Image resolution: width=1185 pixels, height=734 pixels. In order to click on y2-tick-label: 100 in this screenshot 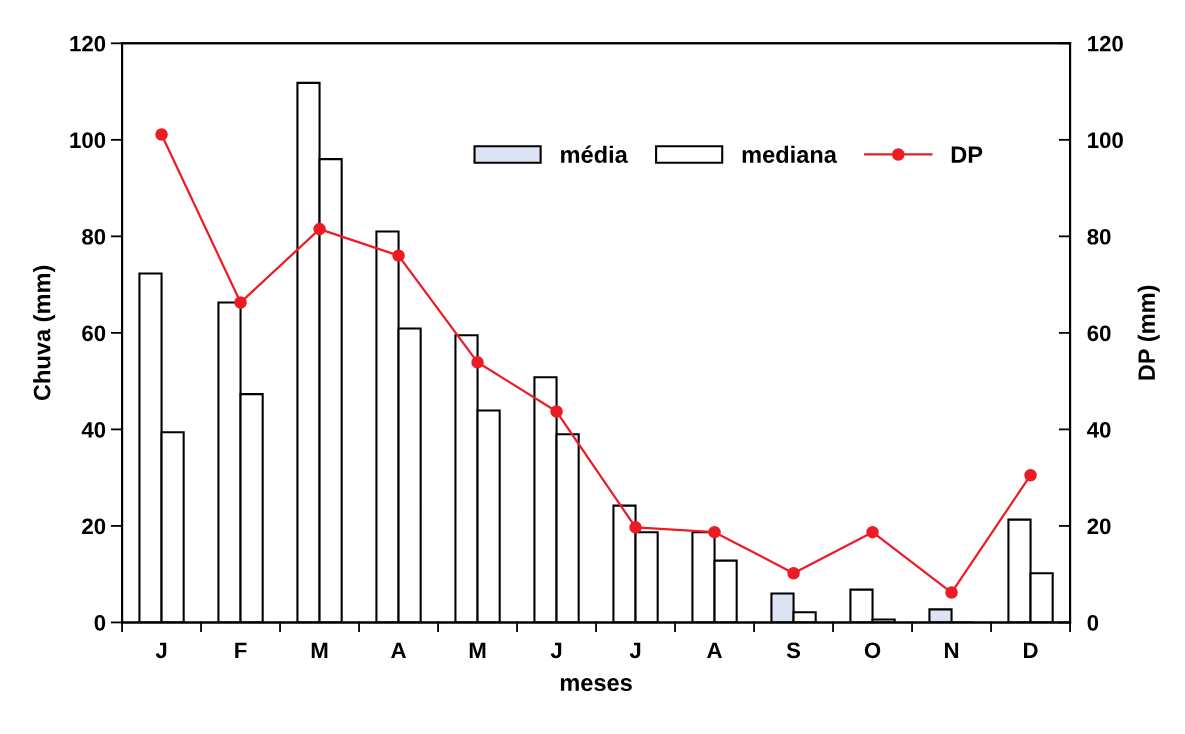, I will do `click(1105, 140)`.